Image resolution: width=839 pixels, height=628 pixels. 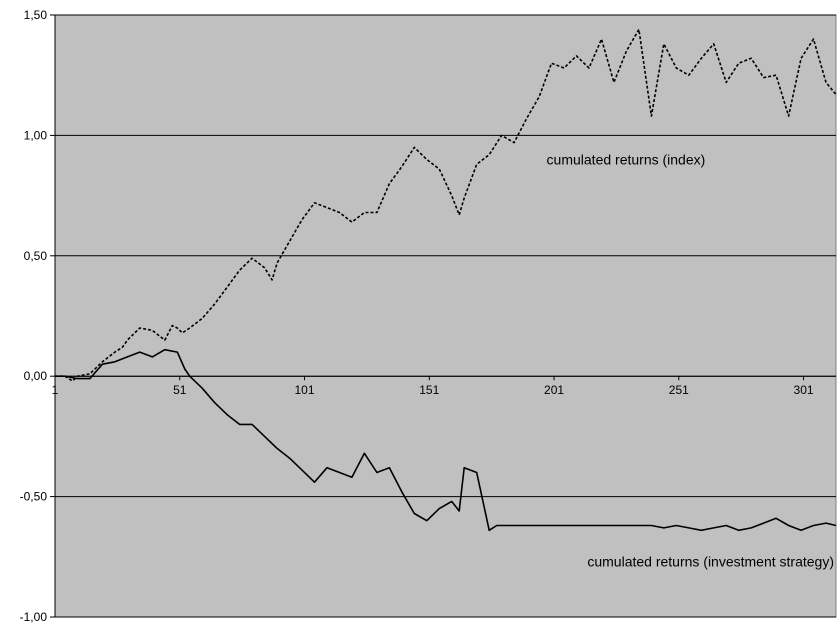 What do you see at coordinates (36, 376) in the screenshot?
I see `y-tick-label: 0,00` at bounding box center [36, 376].